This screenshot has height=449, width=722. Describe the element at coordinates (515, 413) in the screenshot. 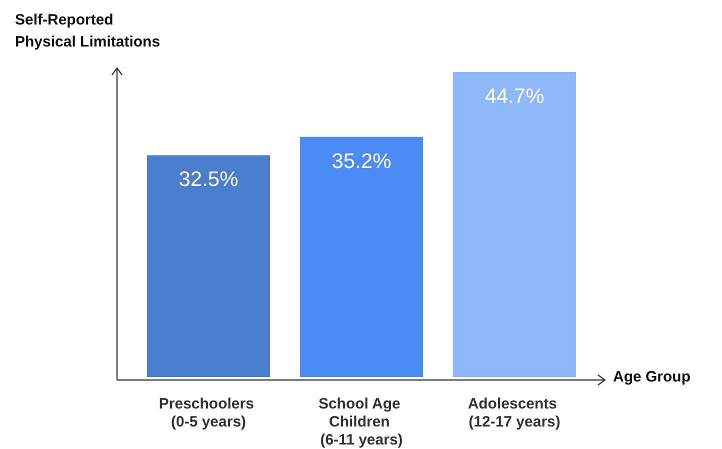

I see `x-tick-label: Adolescents (12-17 years)` at that location.